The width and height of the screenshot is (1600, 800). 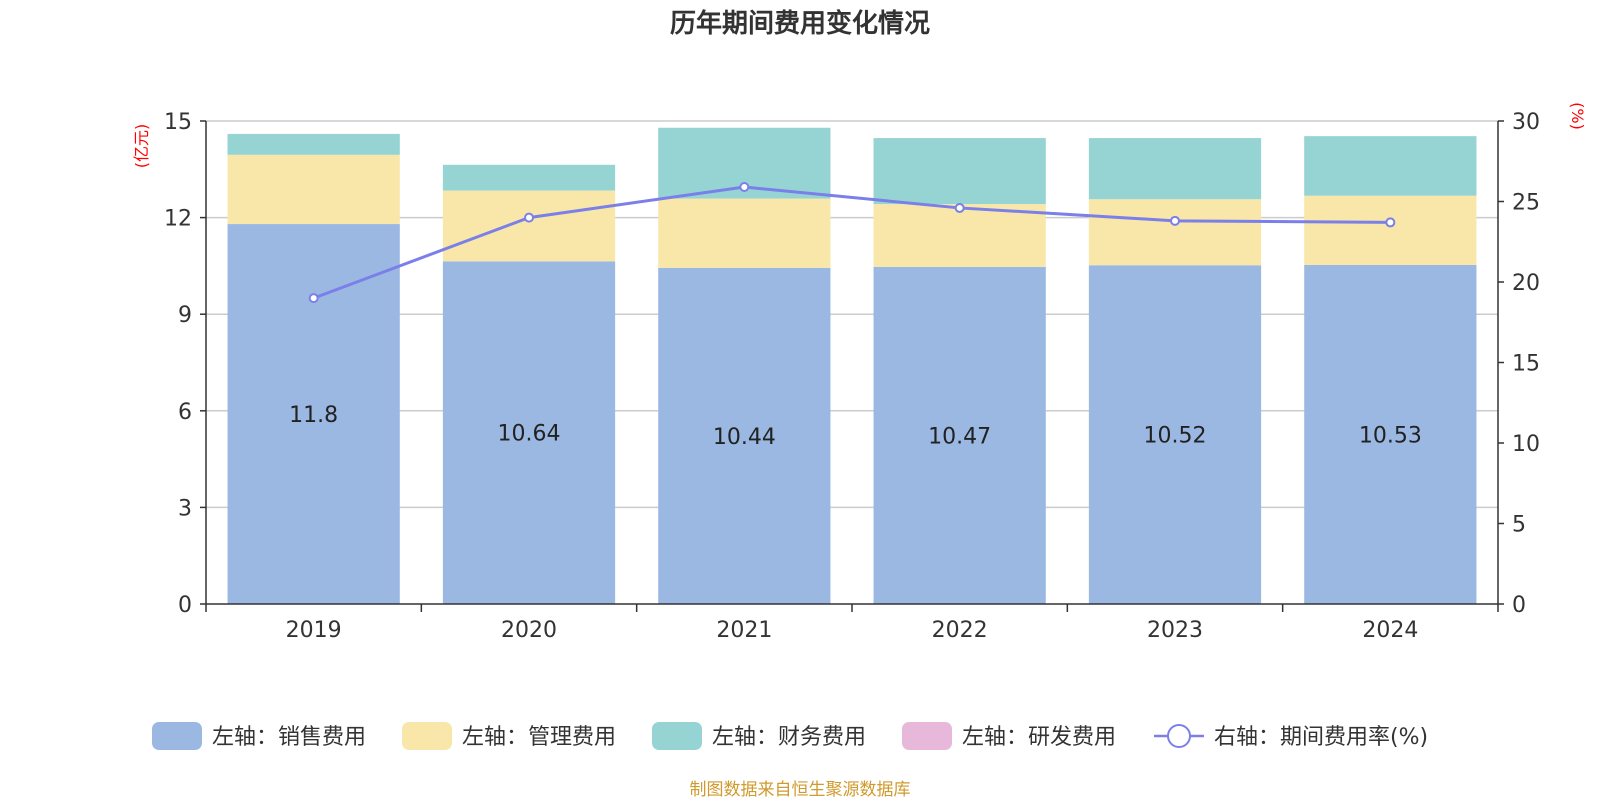 I want to click on left-tick-label: 6, so click(x=185, y=412).